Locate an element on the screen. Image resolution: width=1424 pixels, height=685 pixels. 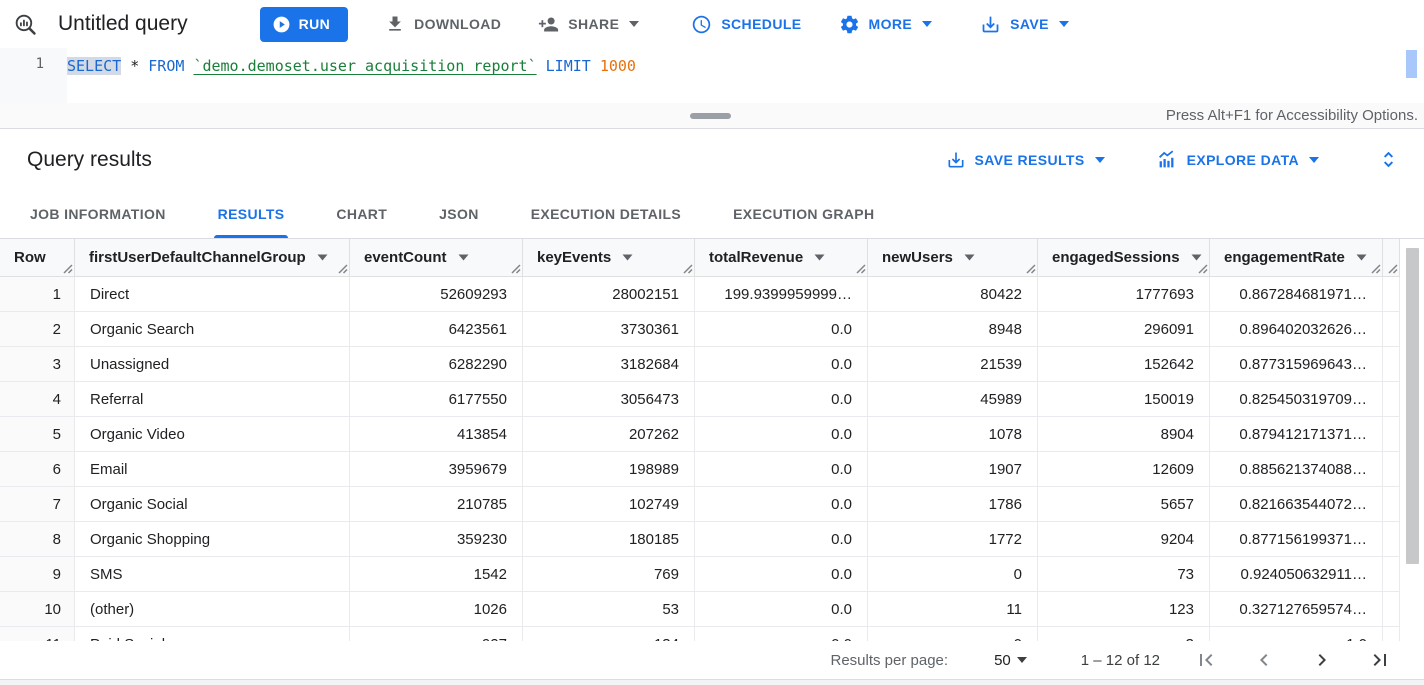
cell-eventCount: 210785 is located at coordinates (436, 504).